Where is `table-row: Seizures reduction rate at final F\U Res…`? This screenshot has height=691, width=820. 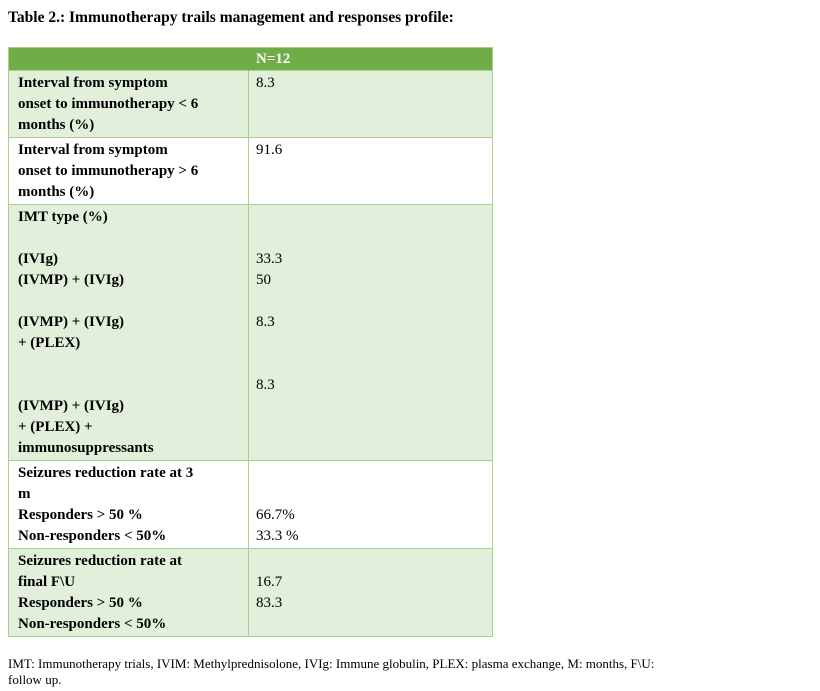 table-row: Seizures reduction rate at final F\U Res… is located at coordinates (251, 593).